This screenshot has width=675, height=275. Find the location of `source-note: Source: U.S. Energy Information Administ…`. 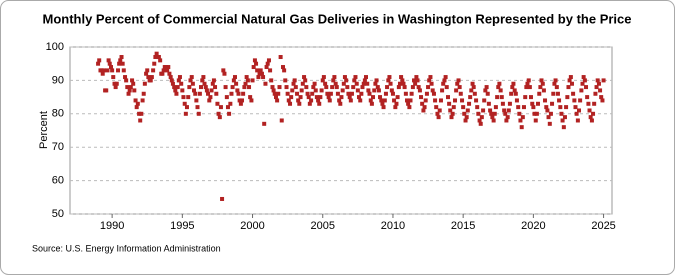

source-note: Source: U.S. Energy Information Administ… is located at coordinates (126, 248).